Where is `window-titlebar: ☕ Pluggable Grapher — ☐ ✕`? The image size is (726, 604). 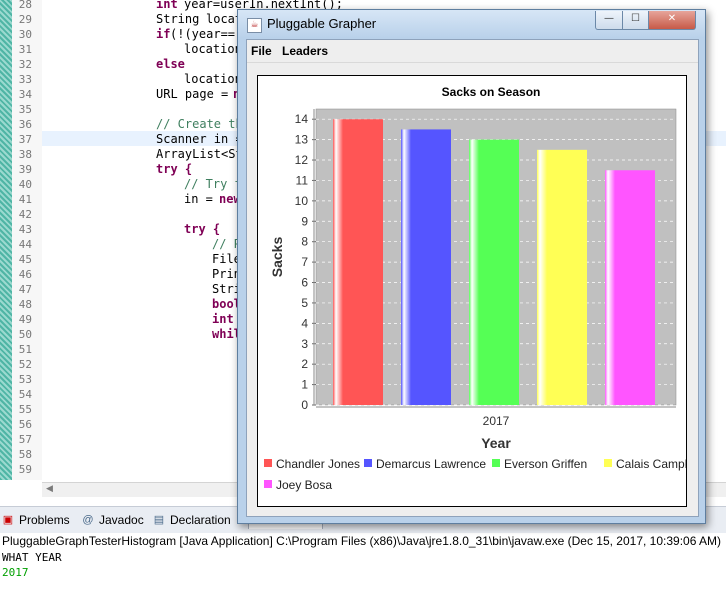 window-titlebar: ☕ Pluggable Grapher — ☐ ✕ is located at coordinates (471, 24).